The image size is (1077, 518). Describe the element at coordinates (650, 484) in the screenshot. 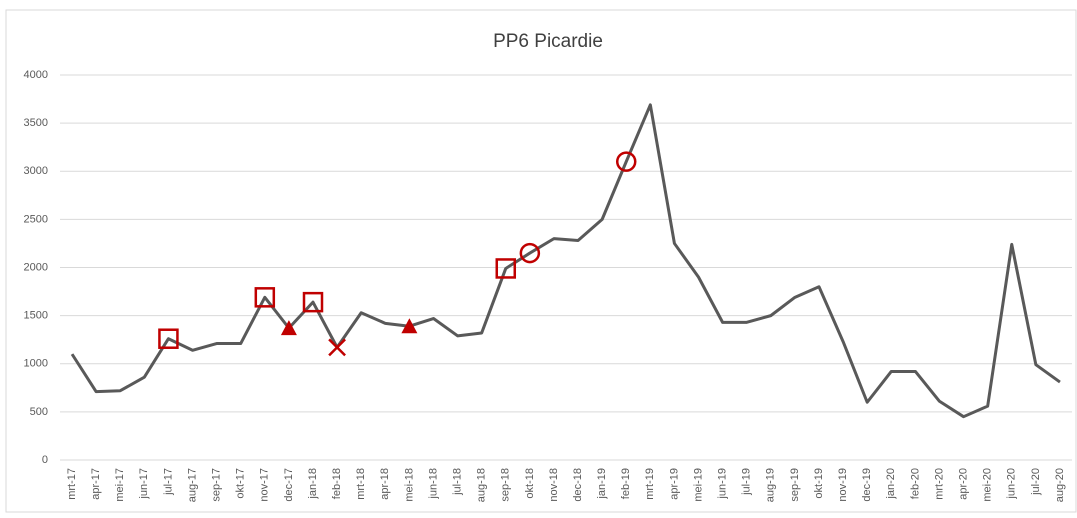

I see `x-tick-label: mrt-19` at that location.